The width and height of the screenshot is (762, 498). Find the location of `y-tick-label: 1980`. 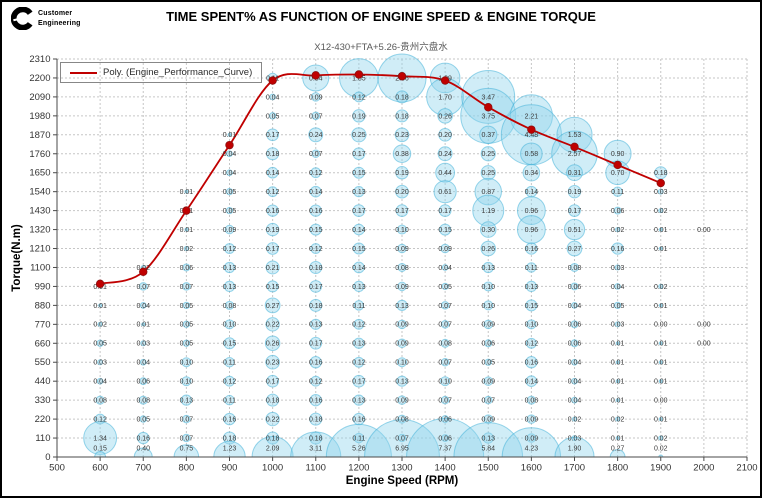

y-tick-label: 1980 is located at coordinates (39, 116).